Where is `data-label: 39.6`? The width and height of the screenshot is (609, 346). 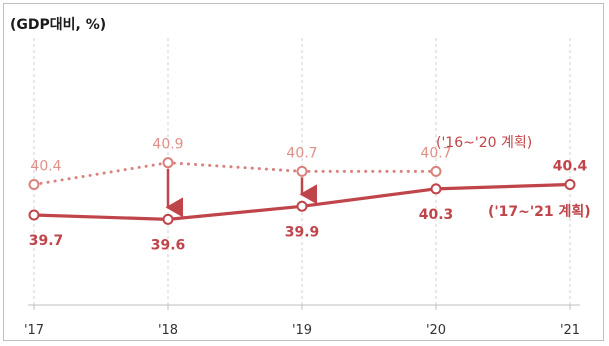
data-label: 39.6 is located at coordinates (168, 245).